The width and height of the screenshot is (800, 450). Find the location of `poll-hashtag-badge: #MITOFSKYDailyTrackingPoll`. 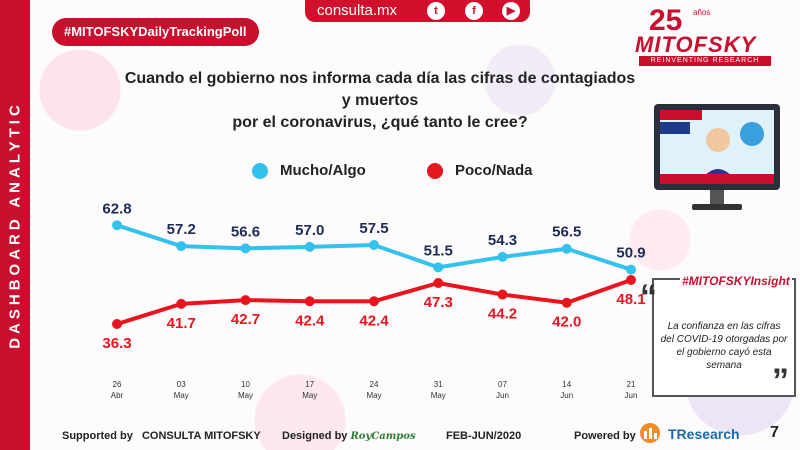

poll-hashtag-badge: #MITOFSKYDailyTrackingPoll is located at coordinates (155, 32).